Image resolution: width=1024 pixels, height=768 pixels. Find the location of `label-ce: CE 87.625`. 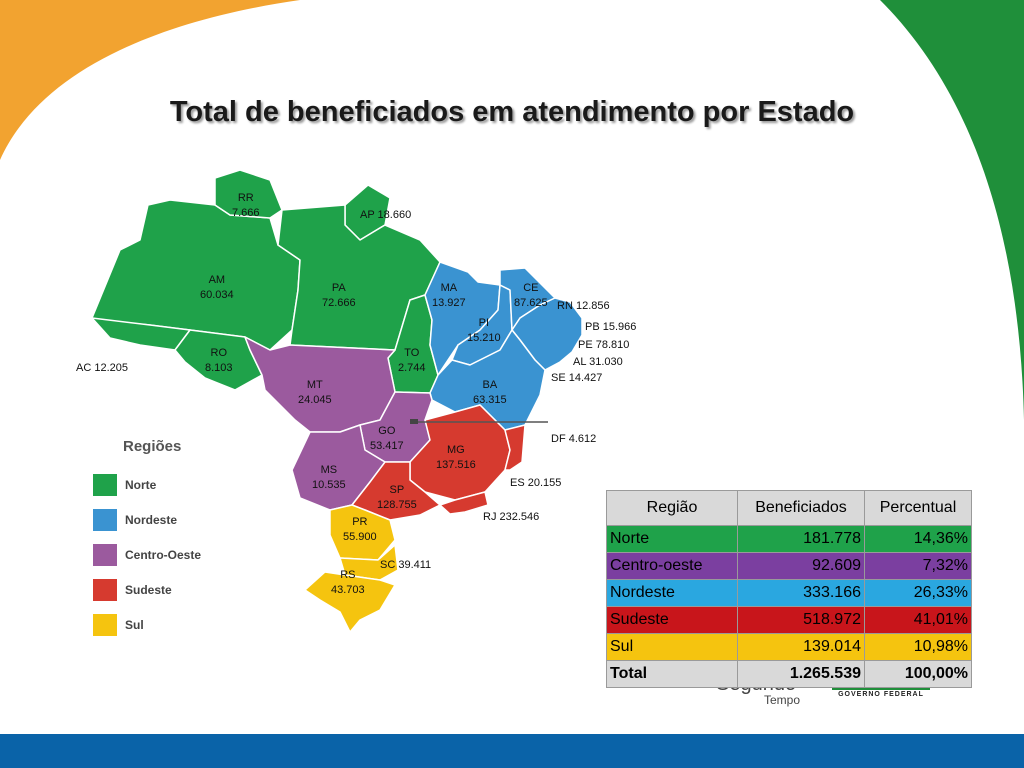

label-ce: CE 87.625 is located at coordinates (531, 295).